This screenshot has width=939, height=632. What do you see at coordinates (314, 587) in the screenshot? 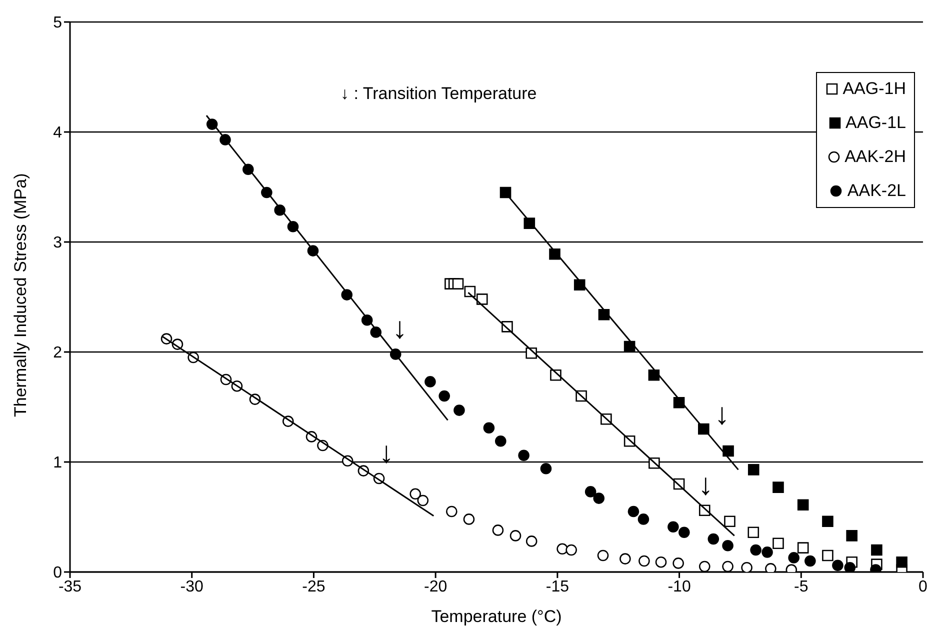
I see `x-tick-label: -25` at bounding box center [314, 587].